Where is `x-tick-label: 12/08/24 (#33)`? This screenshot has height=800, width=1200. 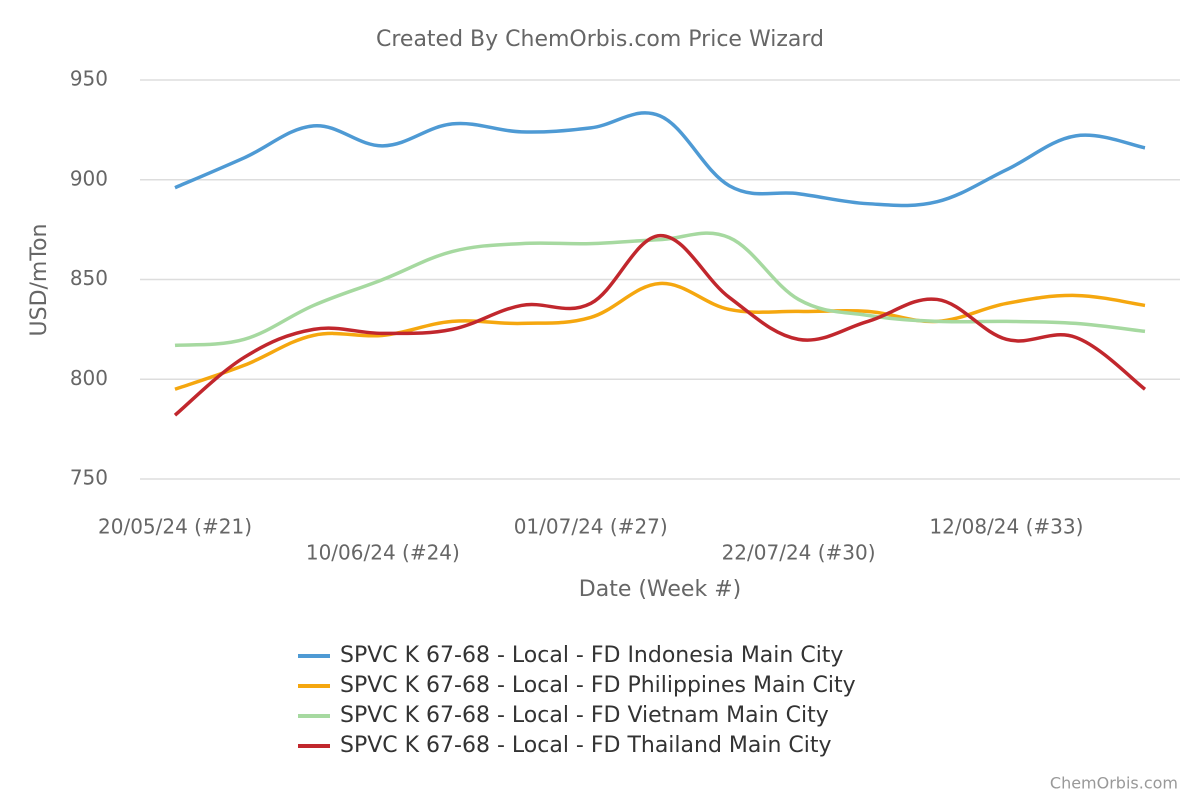
x-tick-label: 12/08/24 (#33) is located at coordinates (1006, 527).